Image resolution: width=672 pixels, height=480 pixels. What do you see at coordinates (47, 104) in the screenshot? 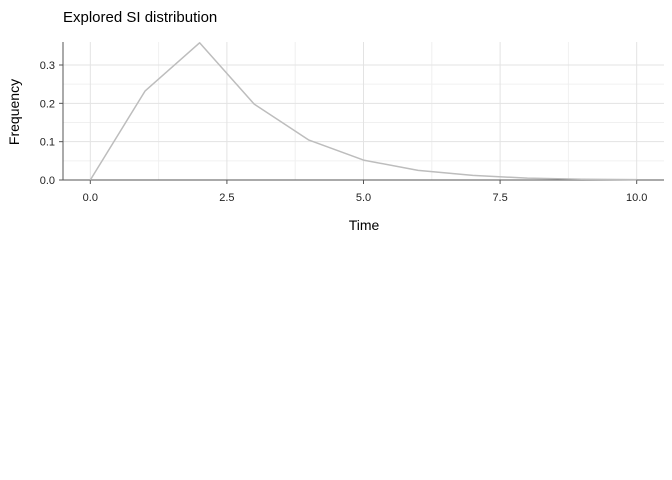
I see `y-tick-label: 0.2` at bounding box center [47, 104].